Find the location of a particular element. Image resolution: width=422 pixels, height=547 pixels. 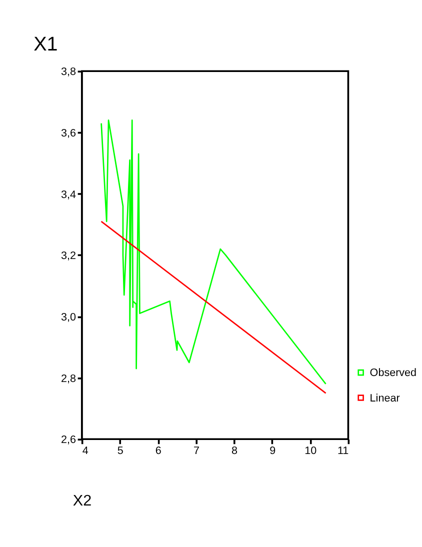

y-tick-label: 3,4 is located at coordinates (68, 194).